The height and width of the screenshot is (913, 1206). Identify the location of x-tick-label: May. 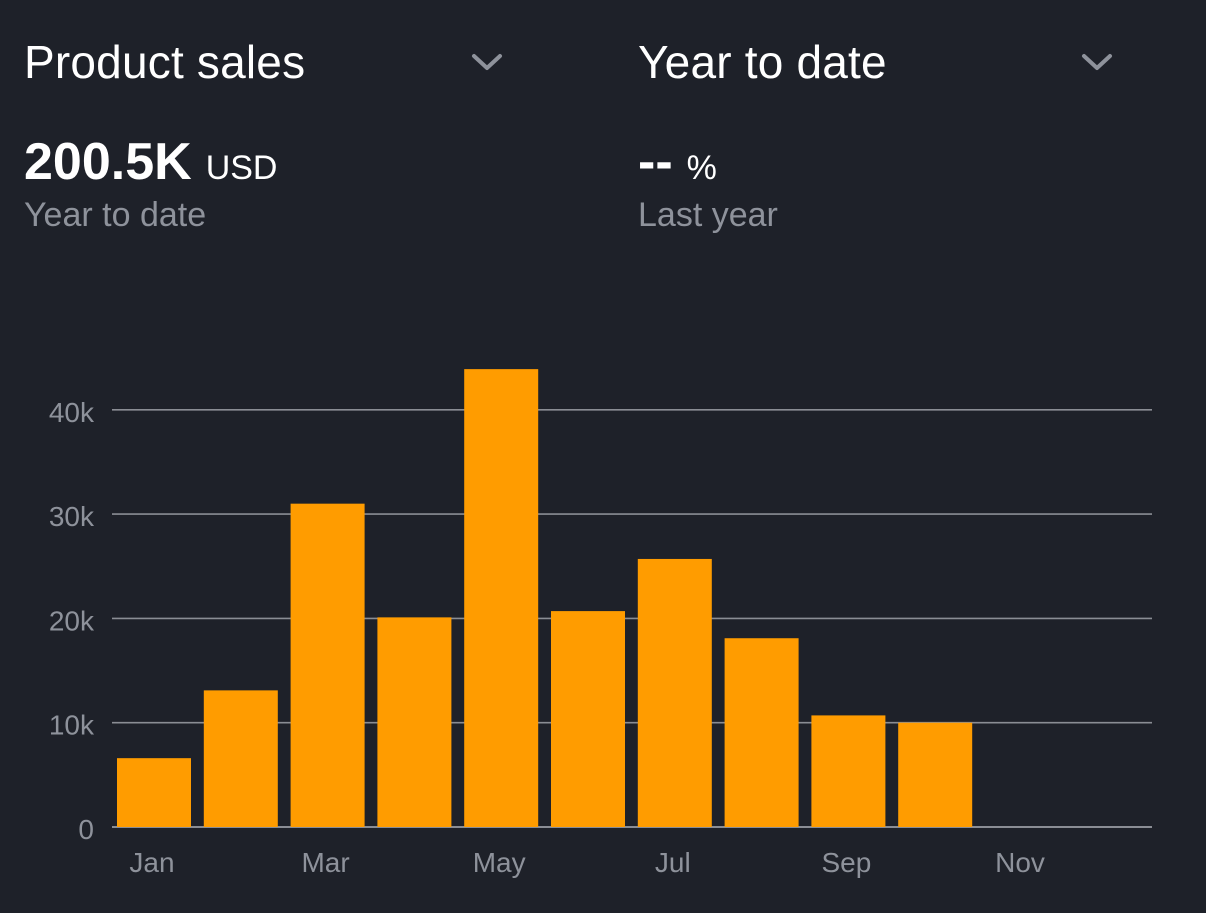
(499, 862).